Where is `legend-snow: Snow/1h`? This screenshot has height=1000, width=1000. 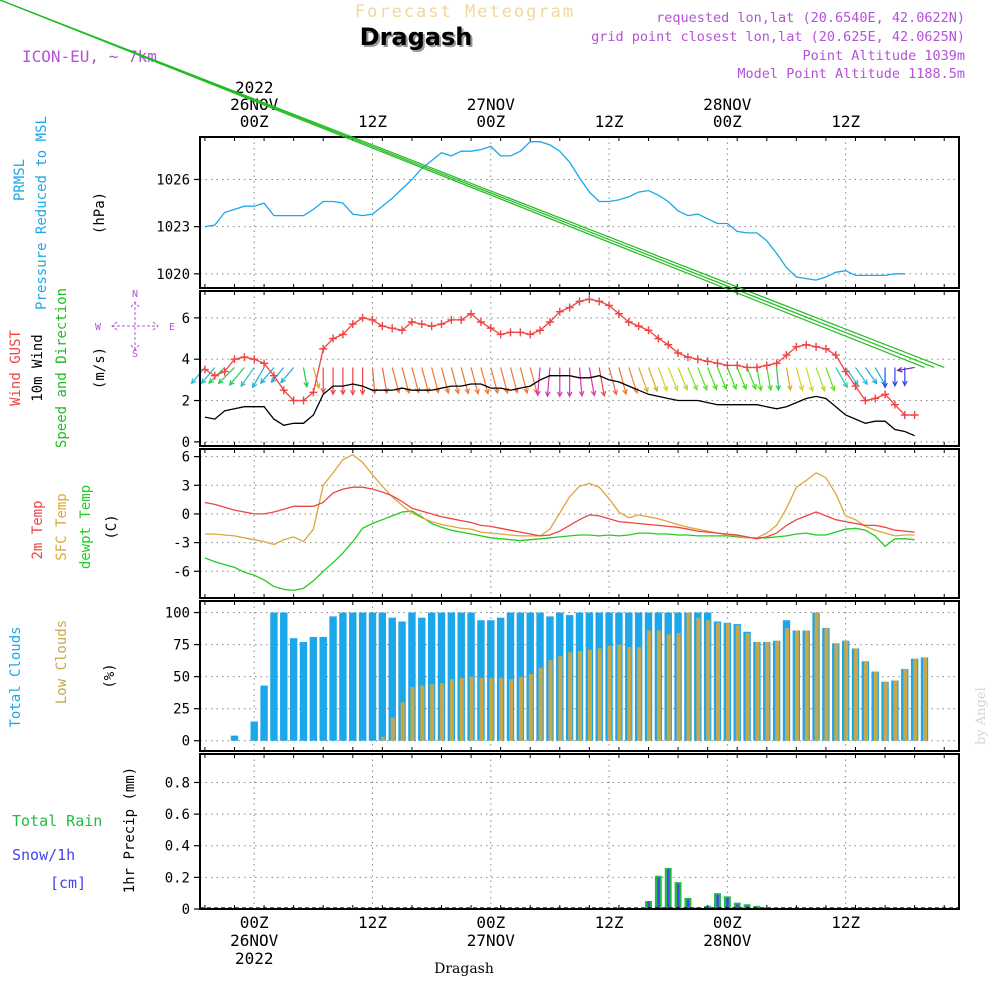 legend-snow: Snow/1h is located at coordinates (43, 855).